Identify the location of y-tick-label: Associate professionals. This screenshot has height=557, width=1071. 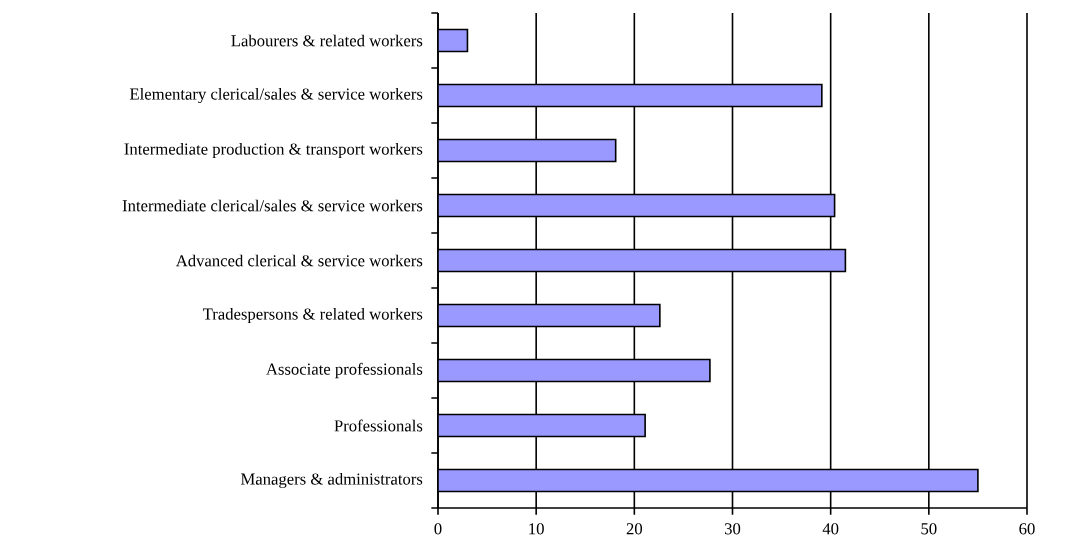
(344, 370).